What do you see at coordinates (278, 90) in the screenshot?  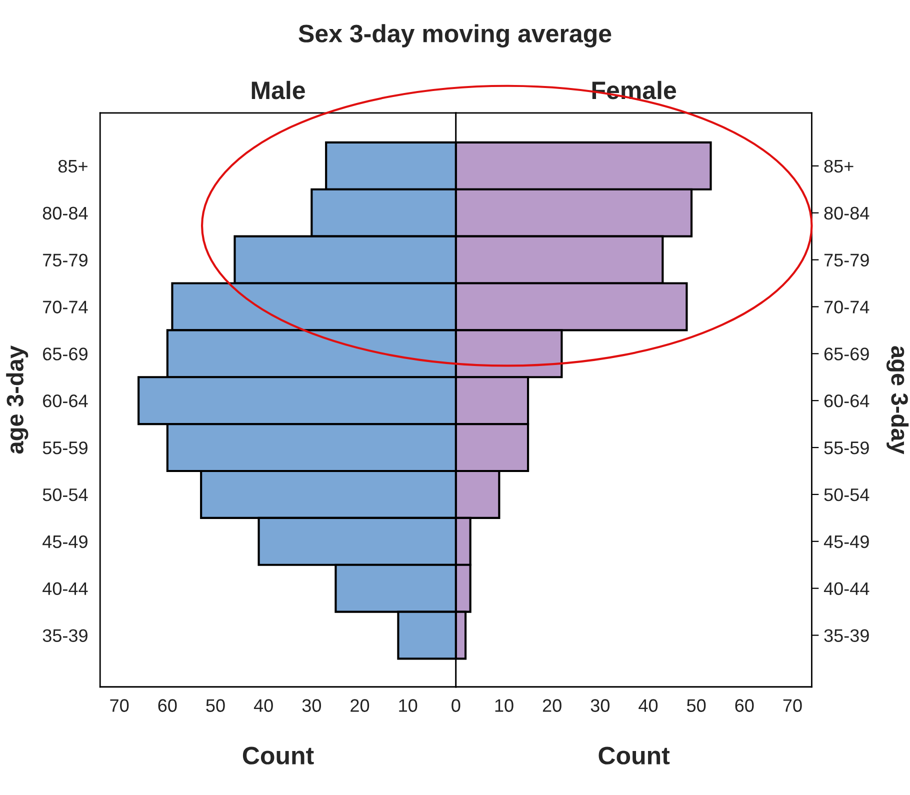 I see `chart-subtitle: Male` at bounding box center [278, 90].